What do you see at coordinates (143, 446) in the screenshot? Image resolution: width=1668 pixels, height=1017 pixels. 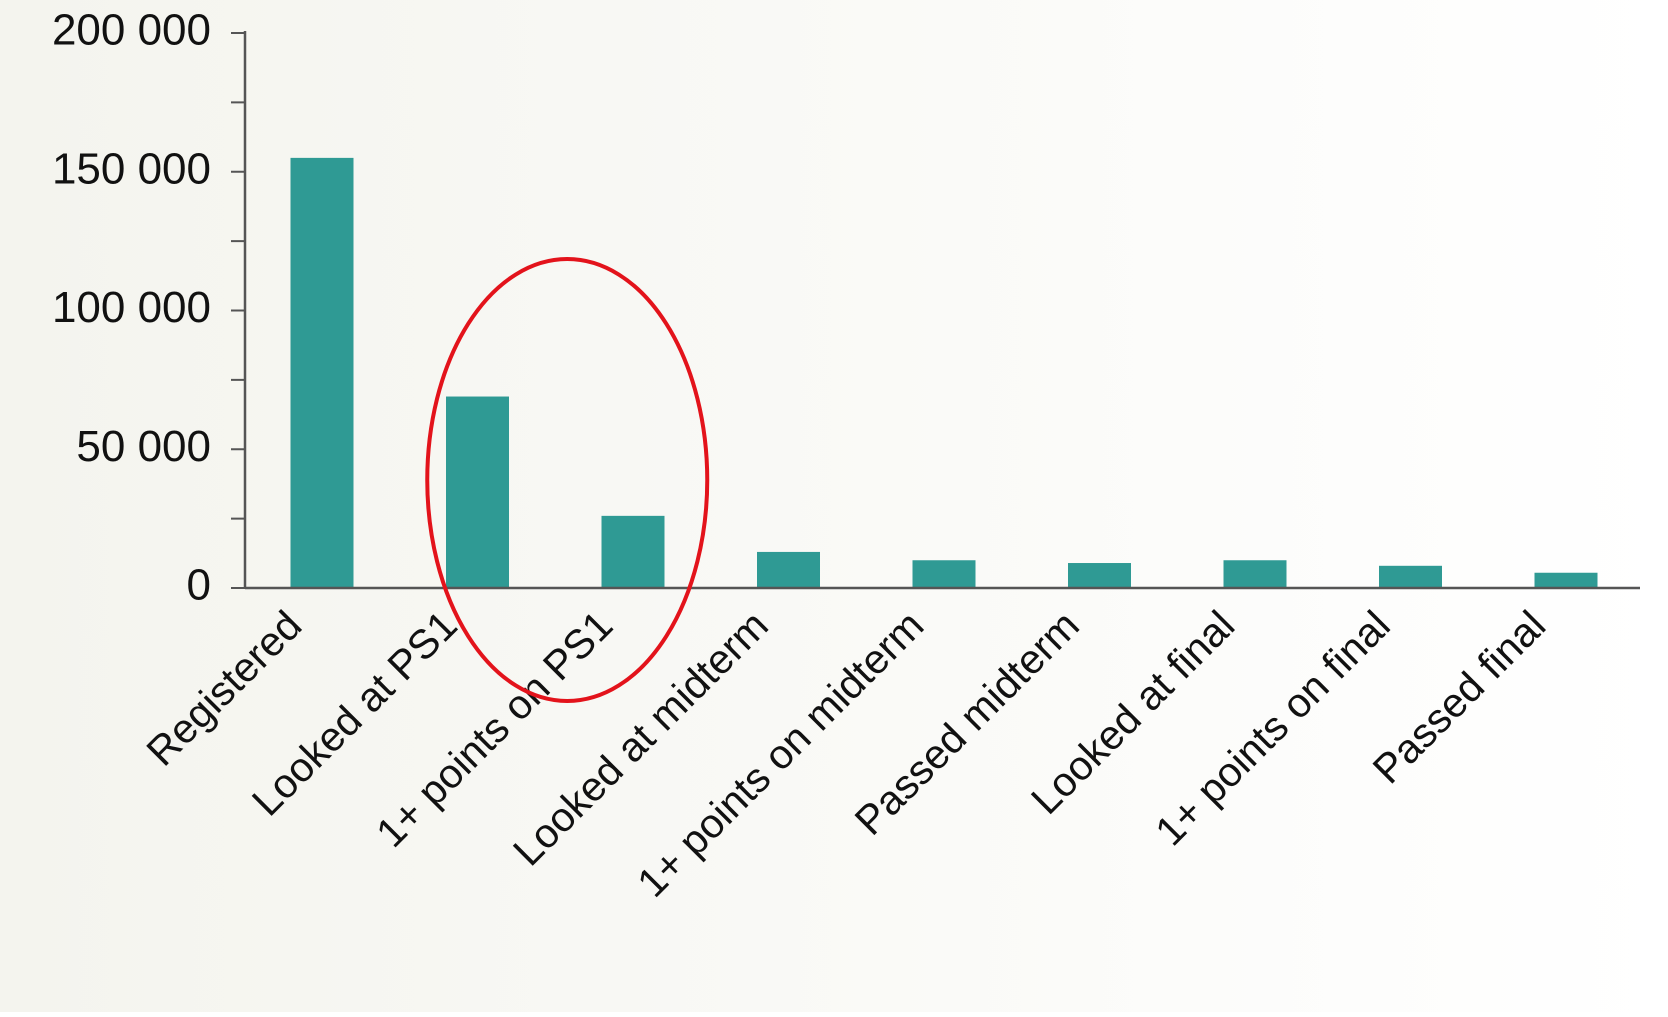 I see `y-tick-label: 50 000` at bounding box center [143, 446].